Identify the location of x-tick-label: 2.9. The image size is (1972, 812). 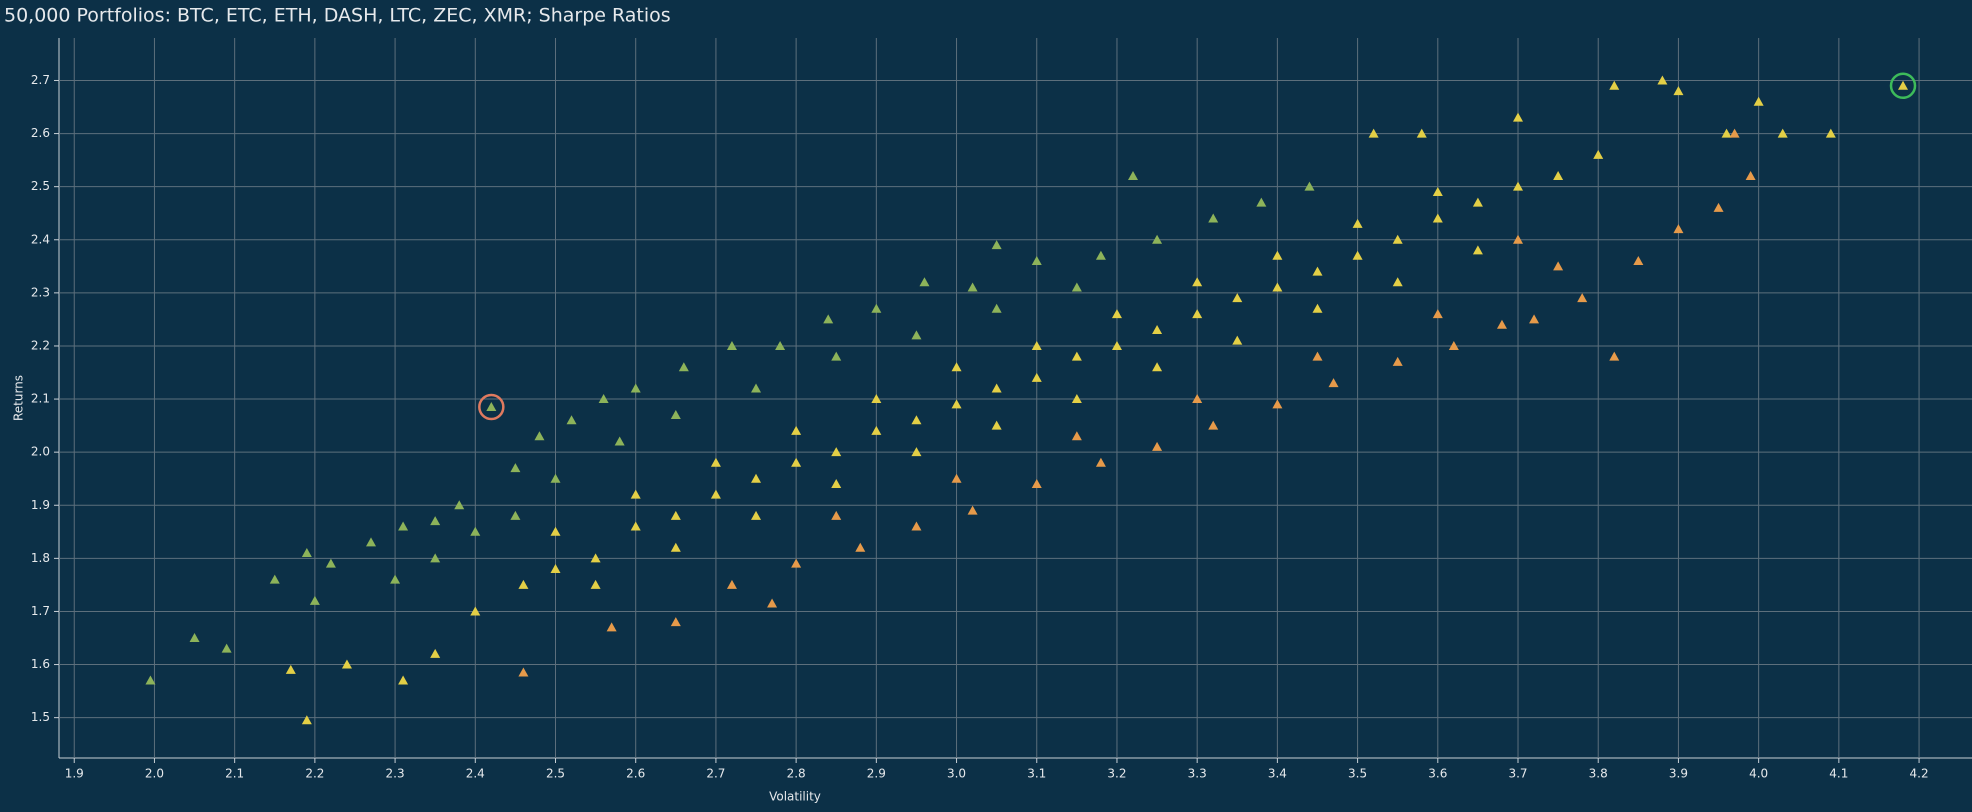
(876, 774).